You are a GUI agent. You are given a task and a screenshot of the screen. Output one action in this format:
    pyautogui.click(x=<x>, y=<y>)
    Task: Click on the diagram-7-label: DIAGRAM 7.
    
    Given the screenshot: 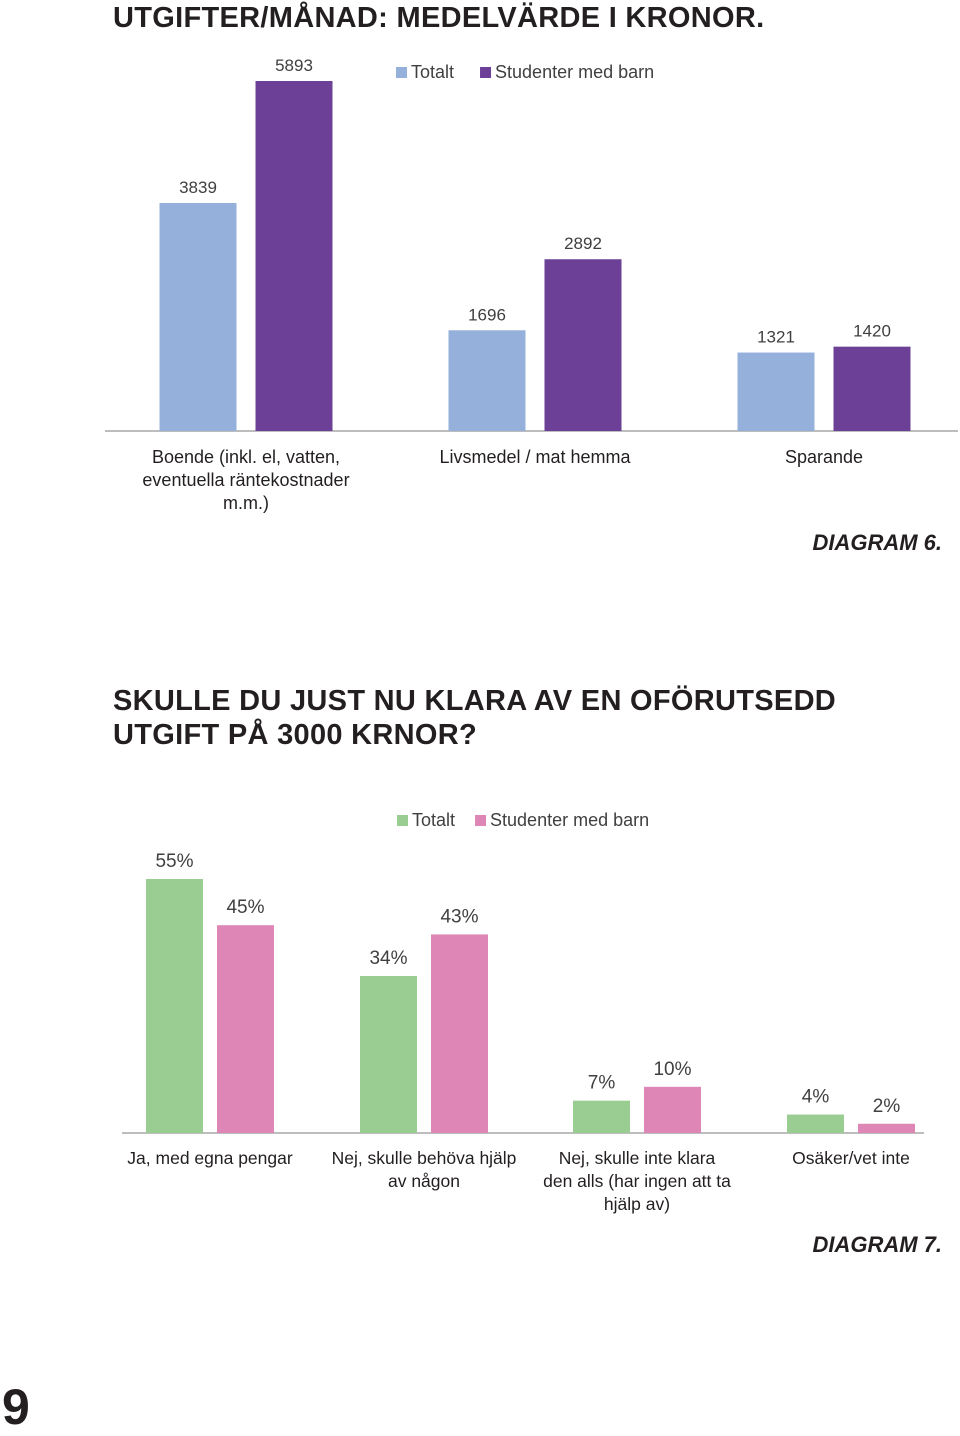 What is the action you would take?
    pyautogui.click(x=877, y=1244)
    